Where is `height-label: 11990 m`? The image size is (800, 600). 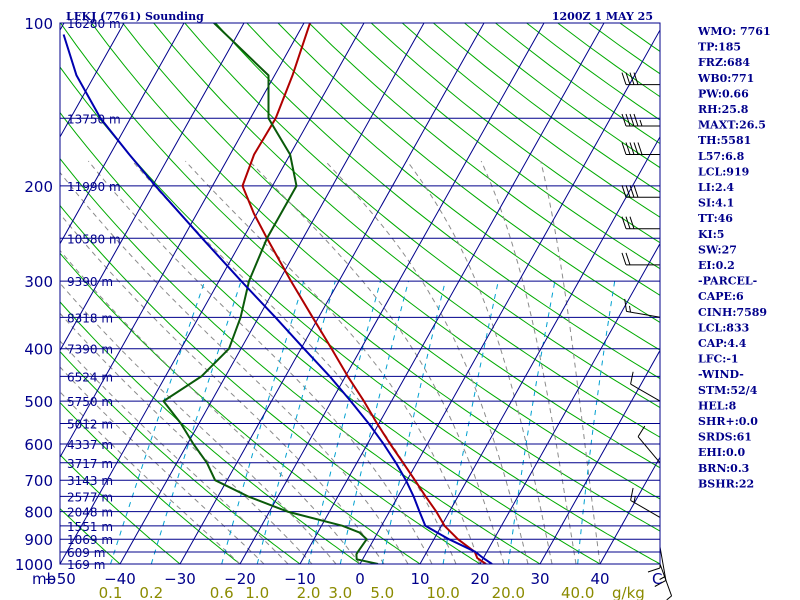
height-label: 11990 m is located at coordinates (94, 187).